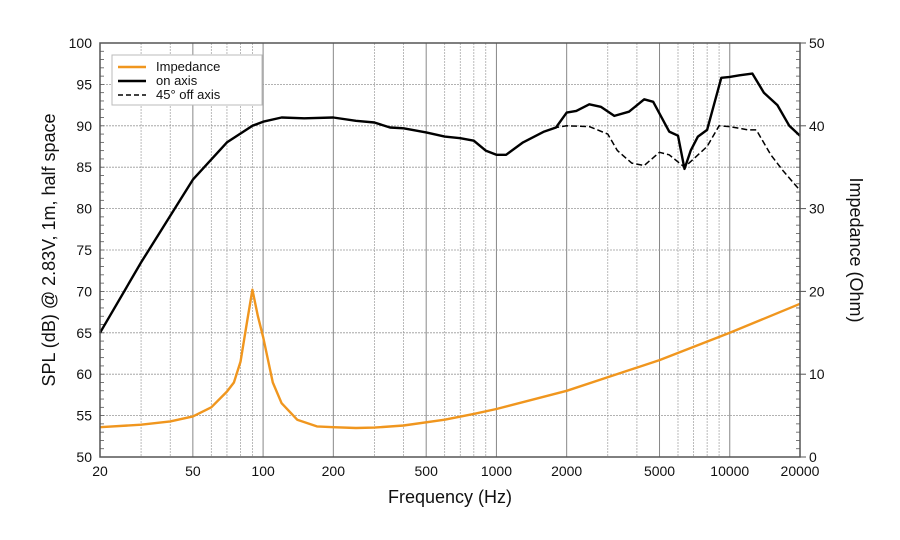 The image size is (900, 540). What do you see at coordinates (84, 457) in the screenshot?
I see `y-tick-label: 50` at bounding box center [84, 457].